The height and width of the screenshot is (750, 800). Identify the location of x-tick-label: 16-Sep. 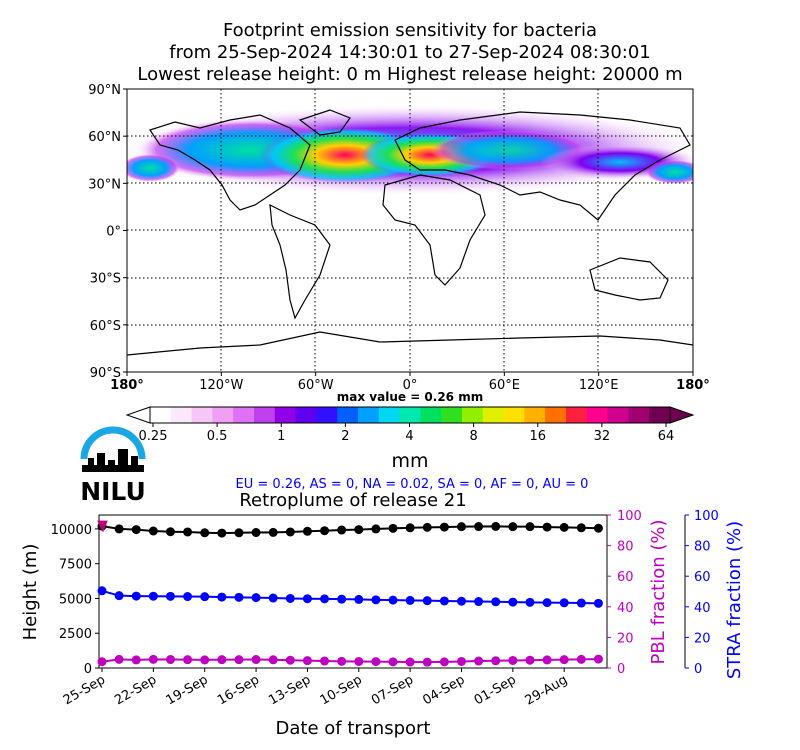
(238, 690).